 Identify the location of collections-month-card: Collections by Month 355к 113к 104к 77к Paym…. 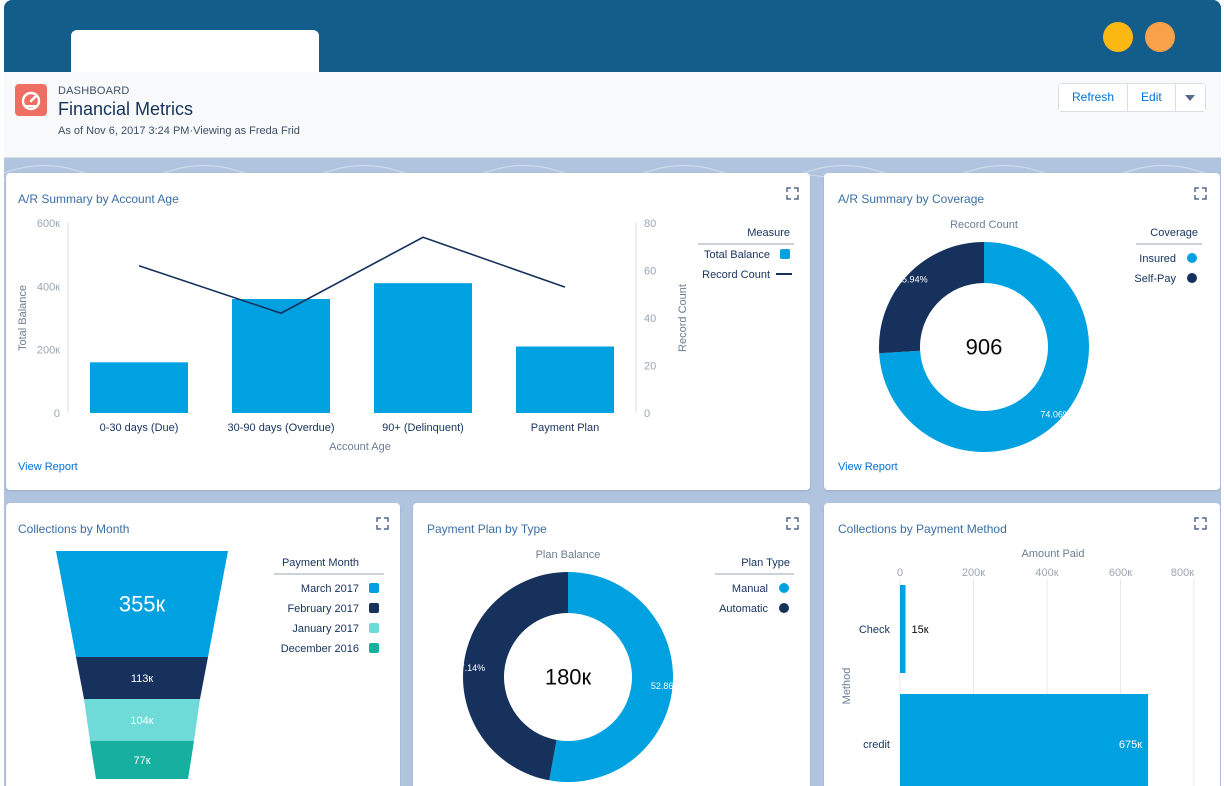
(203, 644).